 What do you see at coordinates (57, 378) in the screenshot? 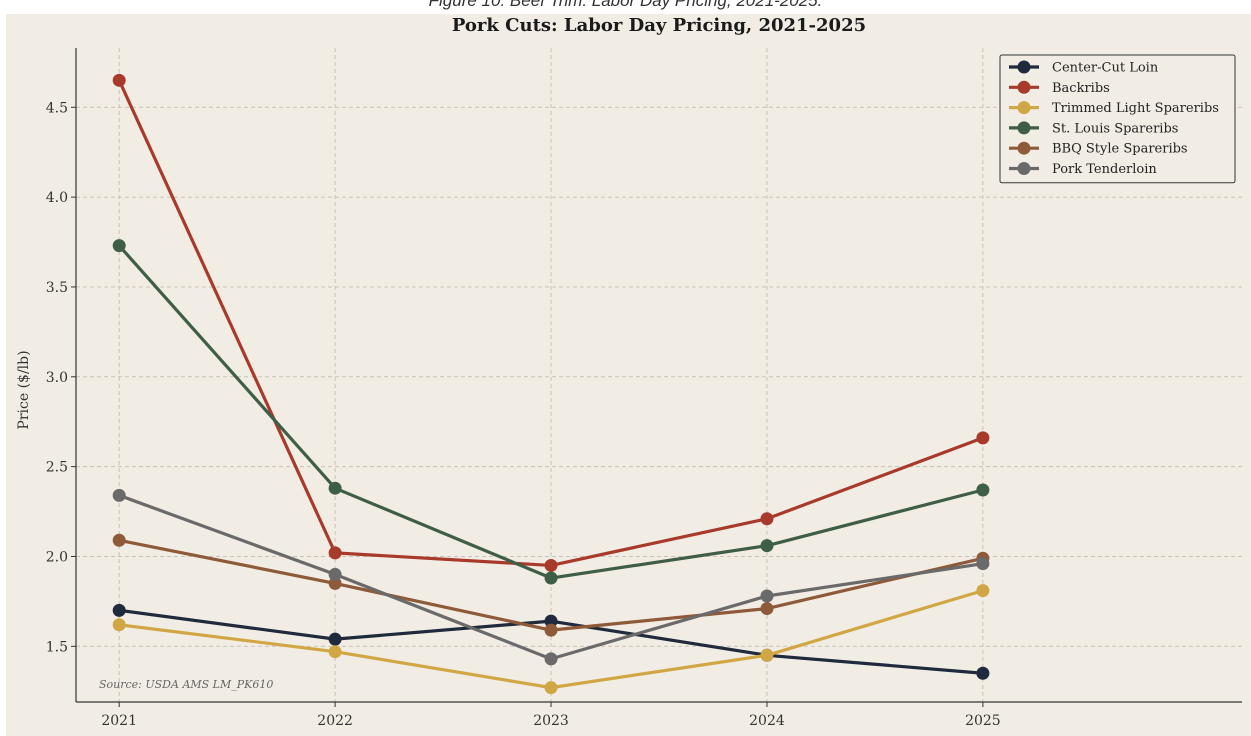
I see `y-tick-label: 3.0` at bounding box center [57, 378].